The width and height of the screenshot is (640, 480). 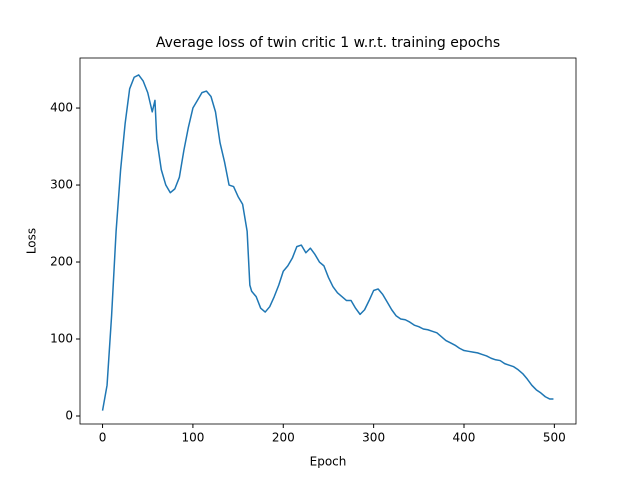 What do you see at coordinates (103, 438) in the screenshot?
I see `x-tick-label: 0` at bounding box center [103, 438].